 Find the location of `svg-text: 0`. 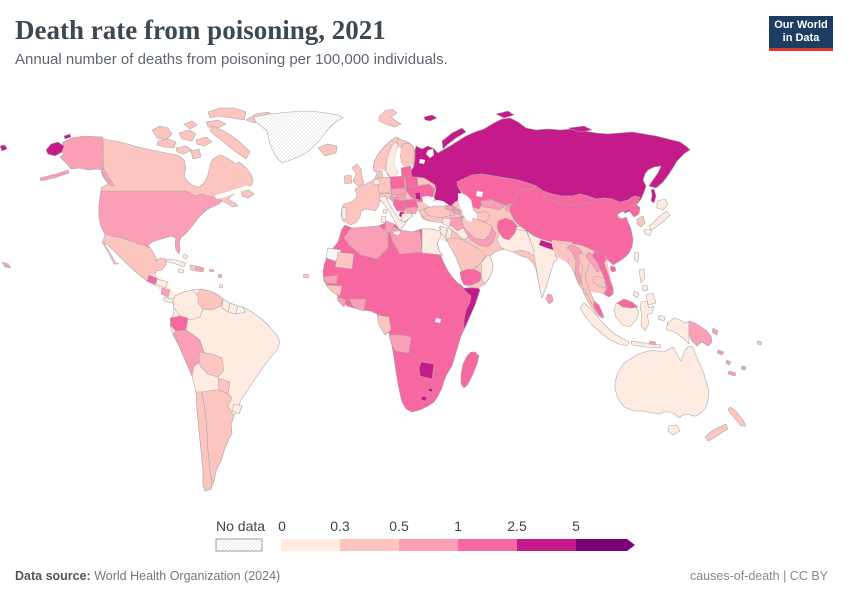

svg-text: 0 is located at coordinates (282, 526).